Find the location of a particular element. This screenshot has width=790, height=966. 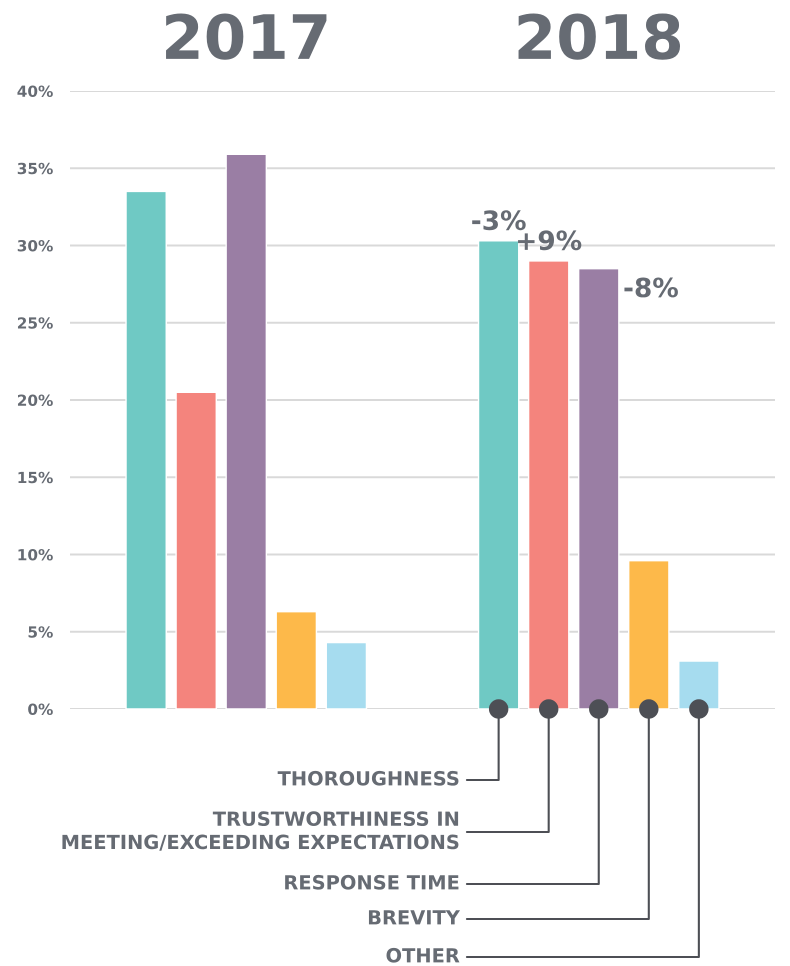

y-tick-label: 20% is located at coordinates (35, 400).